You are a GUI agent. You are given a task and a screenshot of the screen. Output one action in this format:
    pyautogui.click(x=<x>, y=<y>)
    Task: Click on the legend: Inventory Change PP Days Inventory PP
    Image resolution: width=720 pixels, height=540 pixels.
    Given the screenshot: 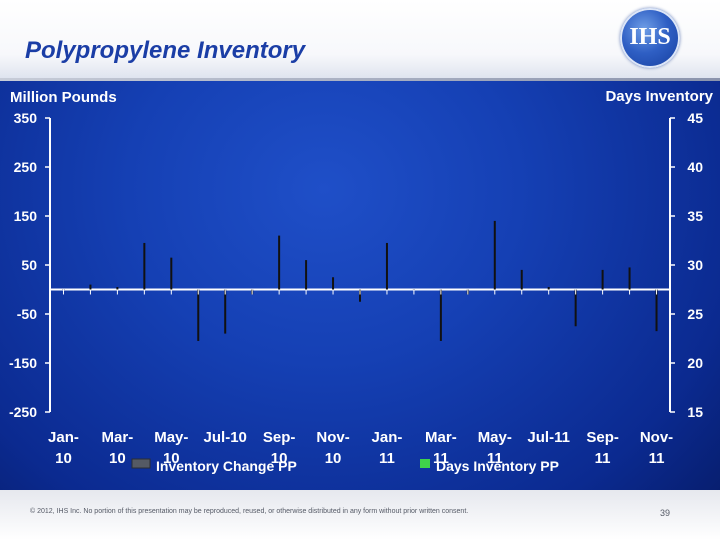 What is the action you would take?
    pyautogui.click(x=345, y=466)
    